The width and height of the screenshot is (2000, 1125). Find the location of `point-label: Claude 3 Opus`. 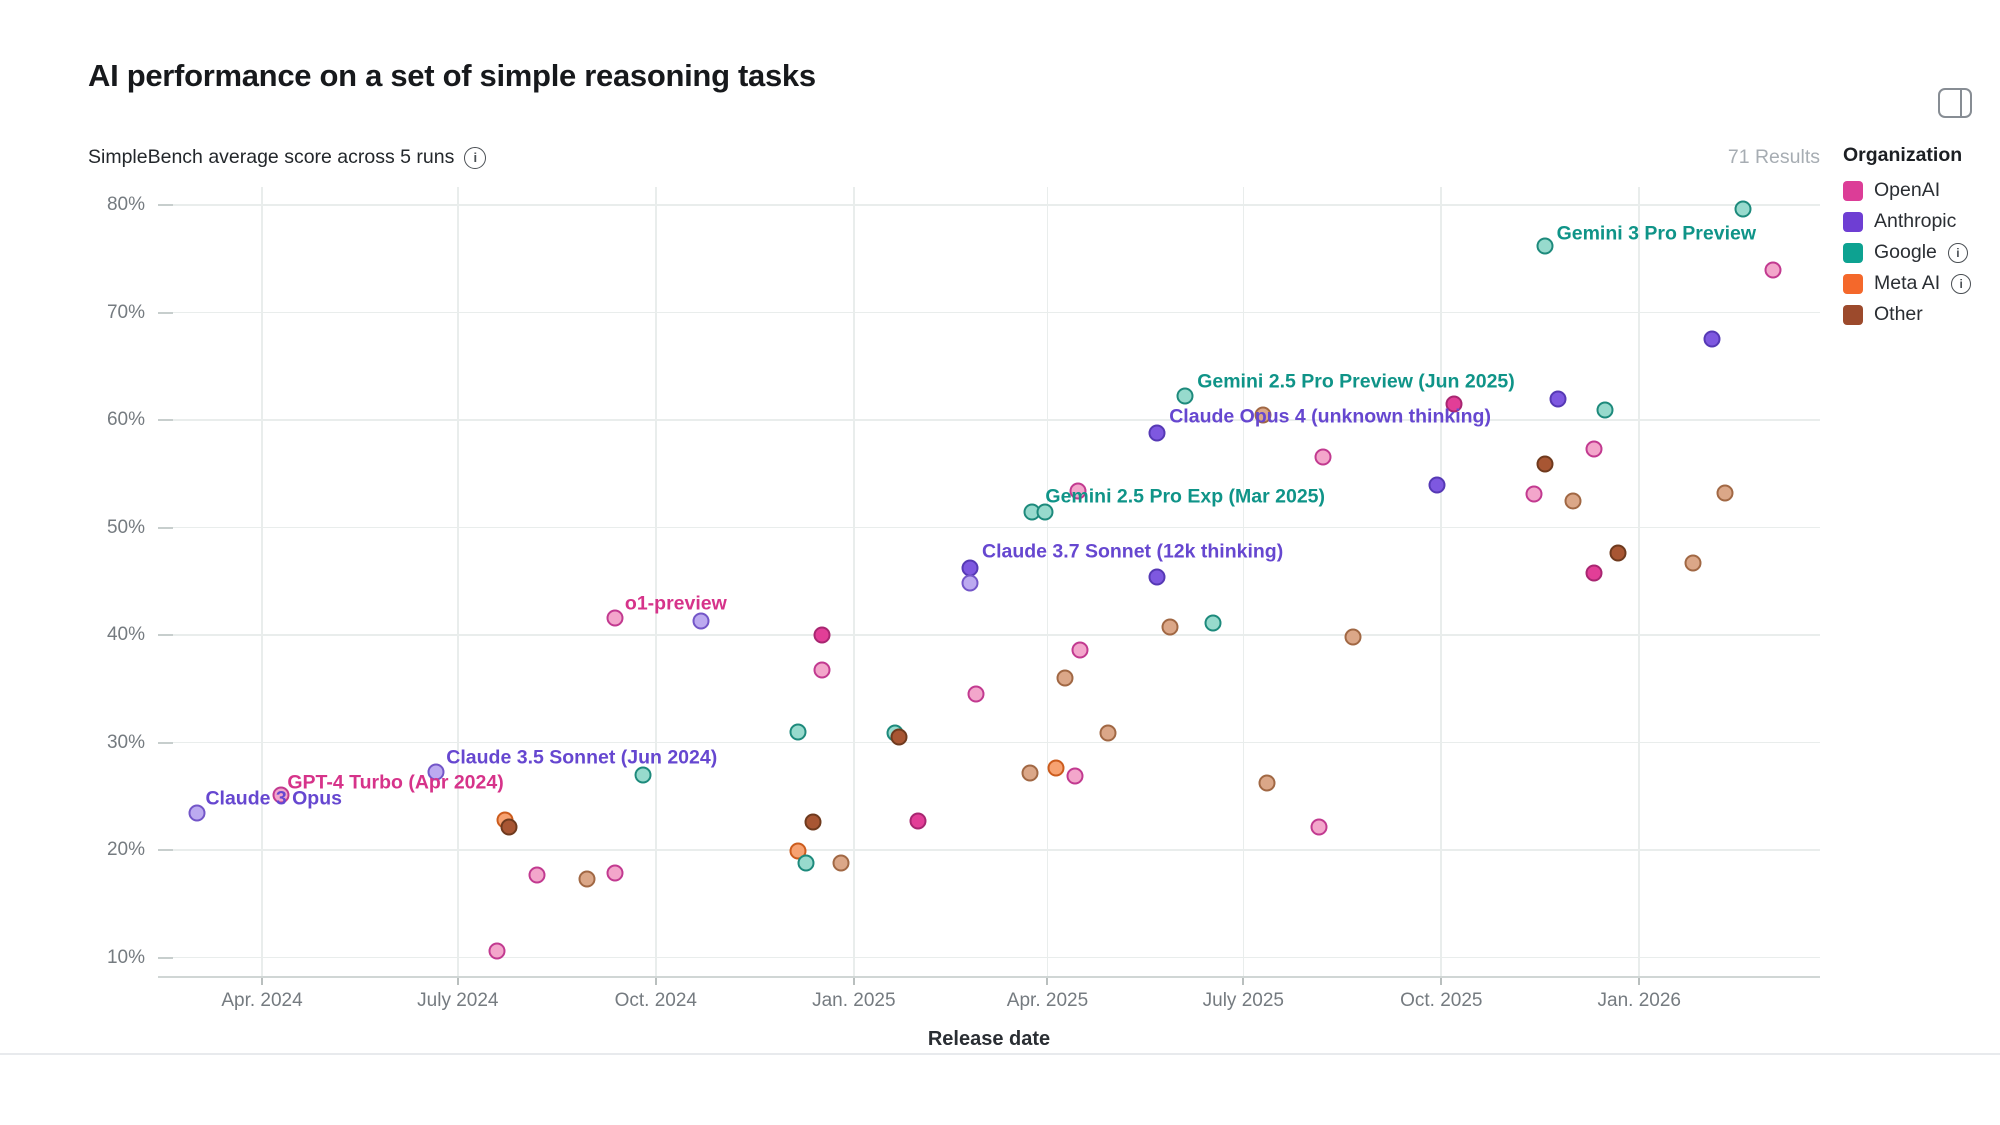

point-label: Claude 3 Opus is located at coordinates (273, 798).